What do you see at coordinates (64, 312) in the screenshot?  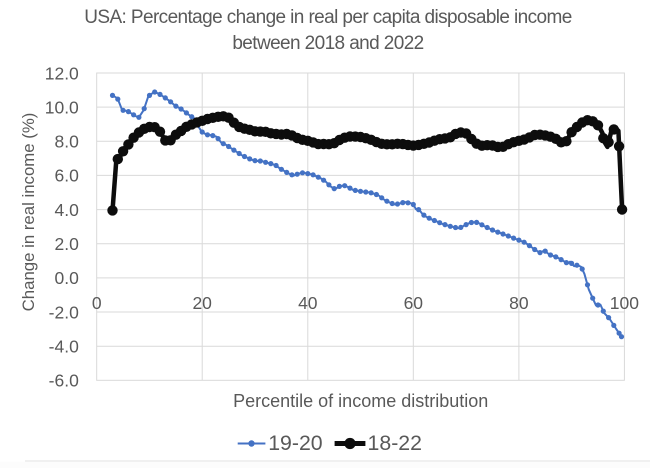 I see `svg-text: -2.0` at bounding box center [64, 312].